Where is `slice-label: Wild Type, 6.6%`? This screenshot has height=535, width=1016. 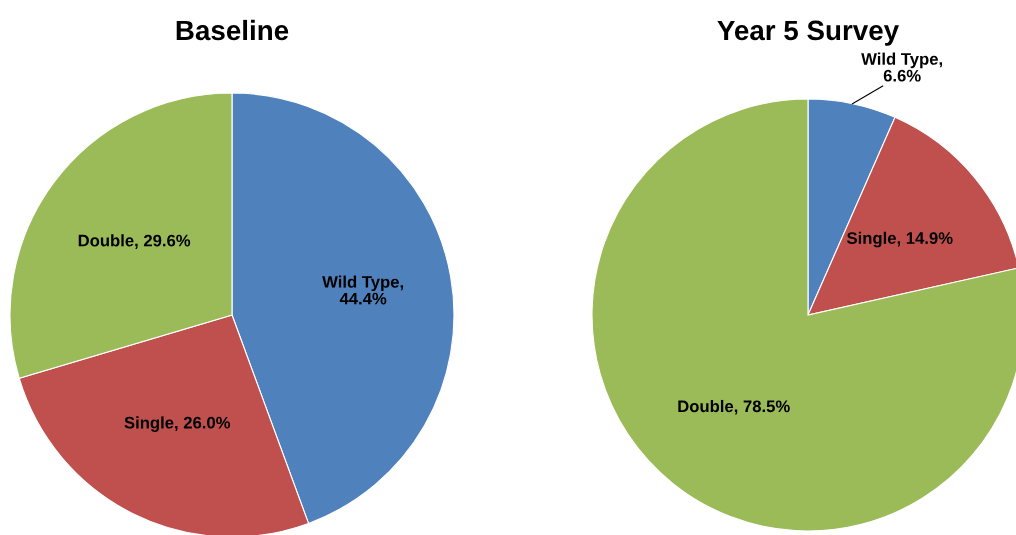
slice-label: Wild Type, 6.6% is located at coordinates (902, 67).